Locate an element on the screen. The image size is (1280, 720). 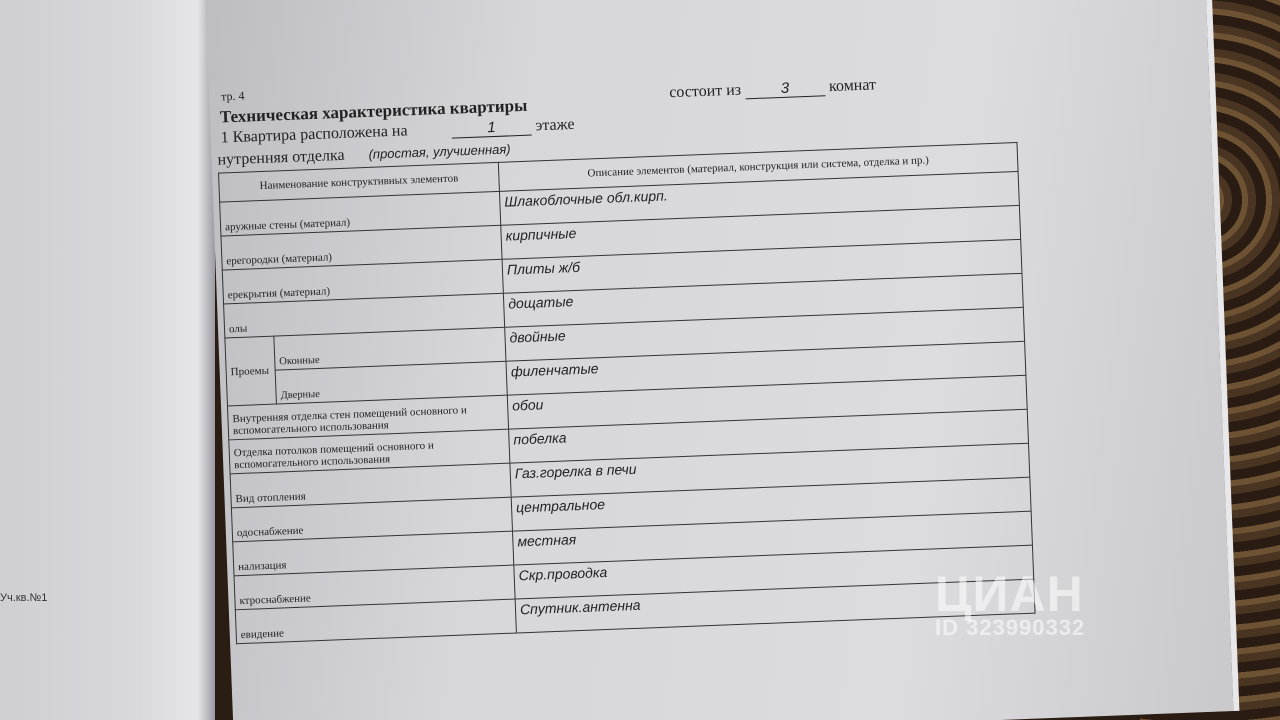
floor-value: 1 is located at coordinates (491, 128).